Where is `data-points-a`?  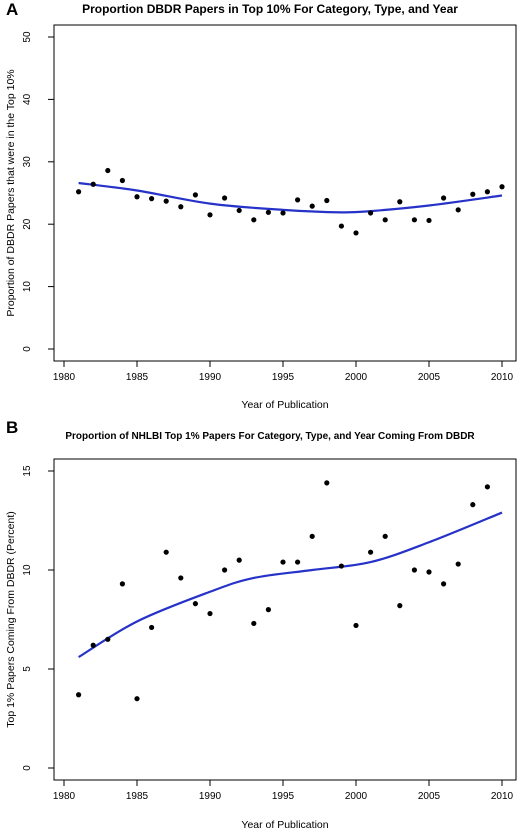
data-points-a is located at coordinates (290, 201).